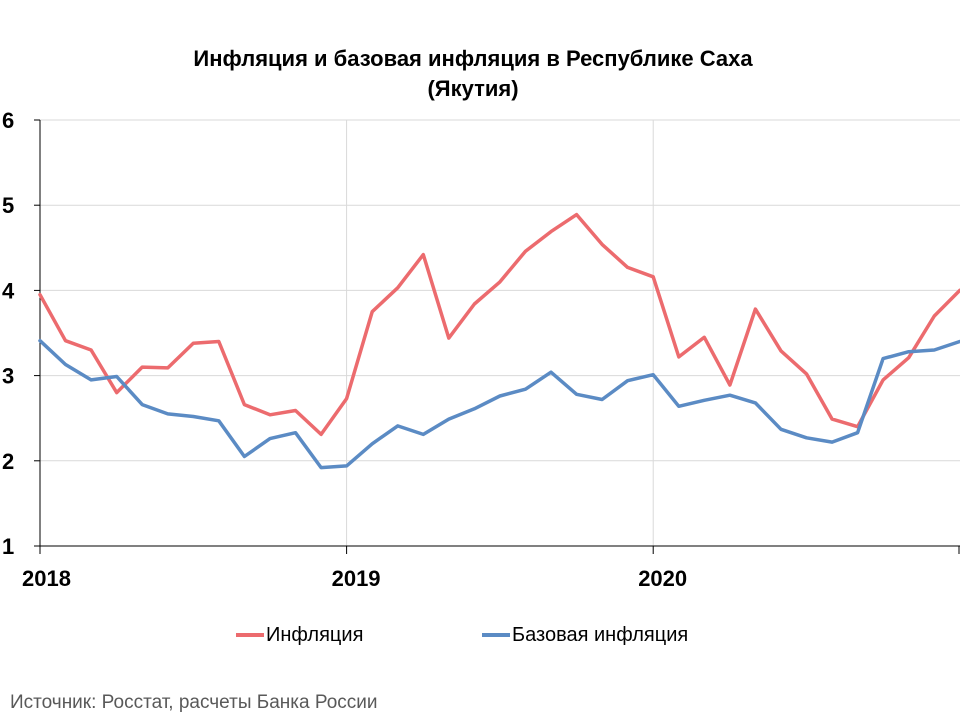 The height and width of the screenshot is (720, 960). Describe the element at coordinates (8, 290) in the screenshot. I see `ytick-label-4: 4` at that location.